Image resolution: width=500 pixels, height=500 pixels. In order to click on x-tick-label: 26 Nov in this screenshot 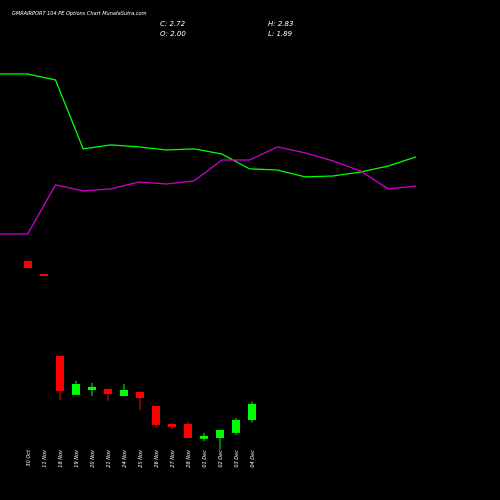, I will do `click(157, 458)`.